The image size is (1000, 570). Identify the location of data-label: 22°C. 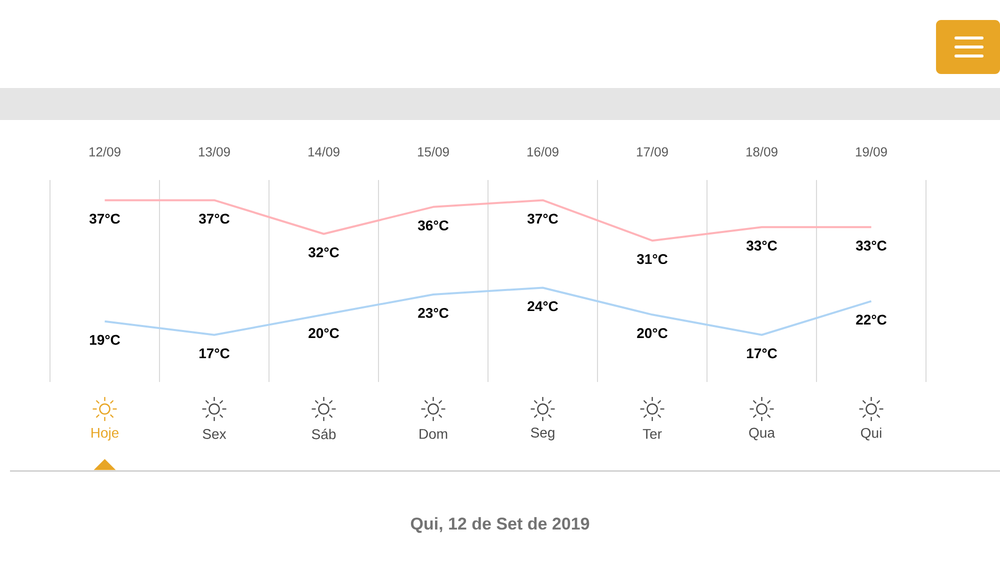
(871, 319).